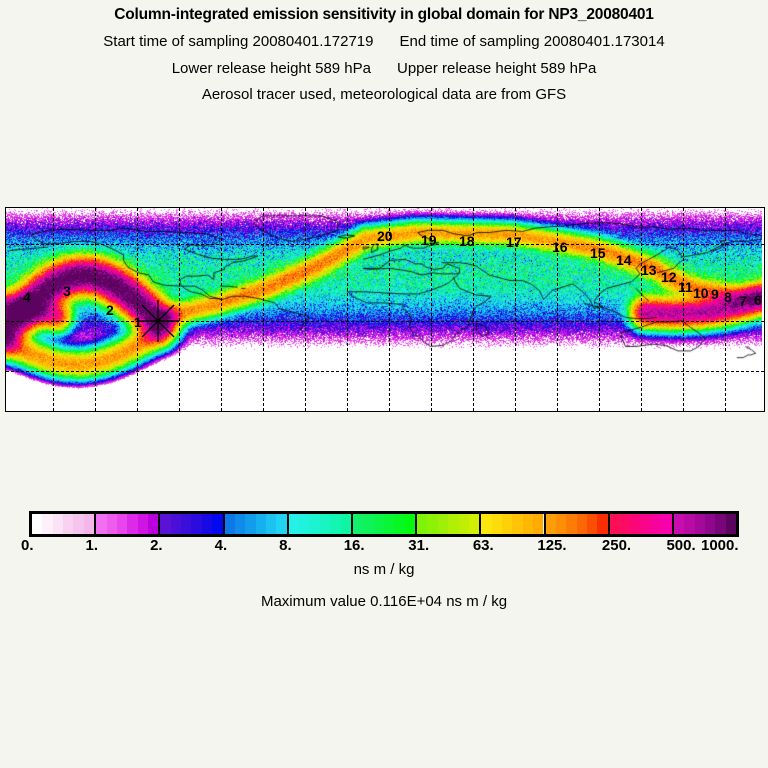 This screenshot has height=768, width=768. What do you see at coordinates (624, 260) in the screenshot?
I see `trajectory-label-14: 14` at bounding box center [624, 260].